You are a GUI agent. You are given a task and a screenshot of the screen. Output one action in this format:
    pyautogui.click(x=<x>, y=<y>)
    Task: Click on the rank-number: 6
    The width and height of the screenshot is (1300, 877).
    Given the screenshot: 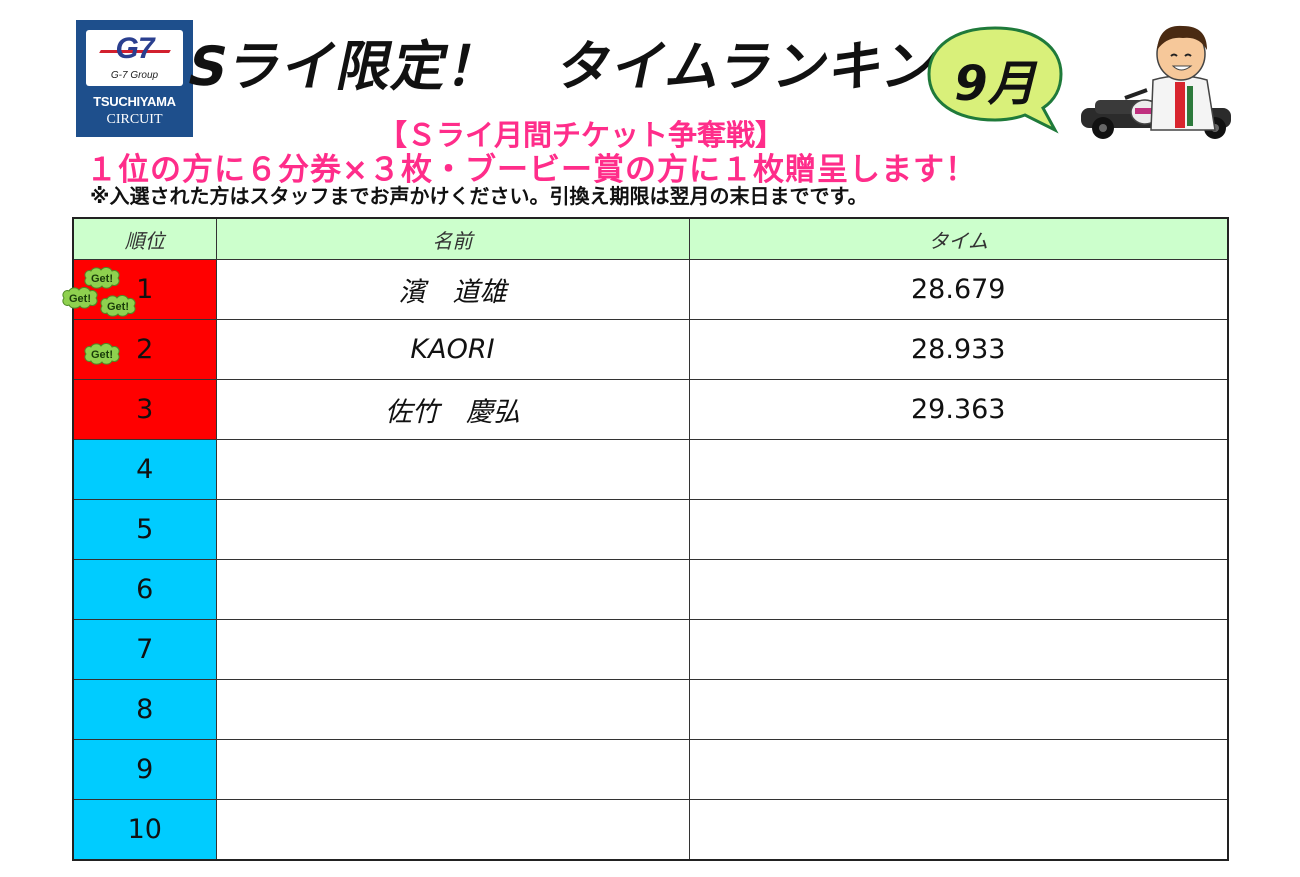 What is the action you would take?
    pyautogui.click(x=145, y=589)
    